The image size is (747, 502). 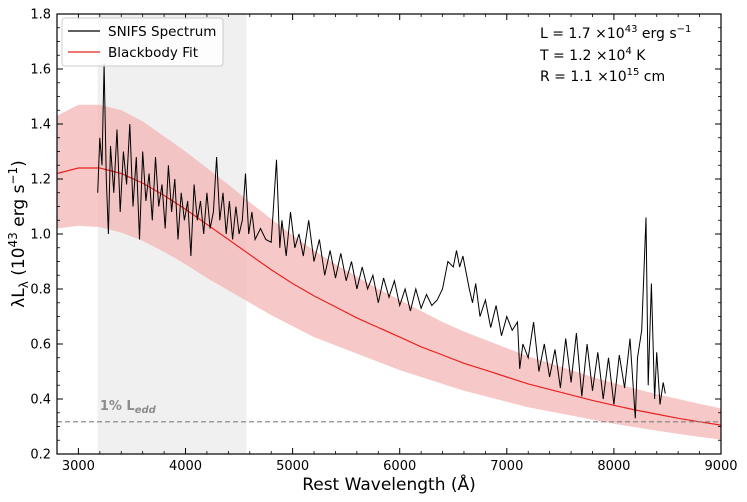 I want to click on luminosity-annotation: L = 1.7 ×1043 erg s−1, so click(x=615, y=33).